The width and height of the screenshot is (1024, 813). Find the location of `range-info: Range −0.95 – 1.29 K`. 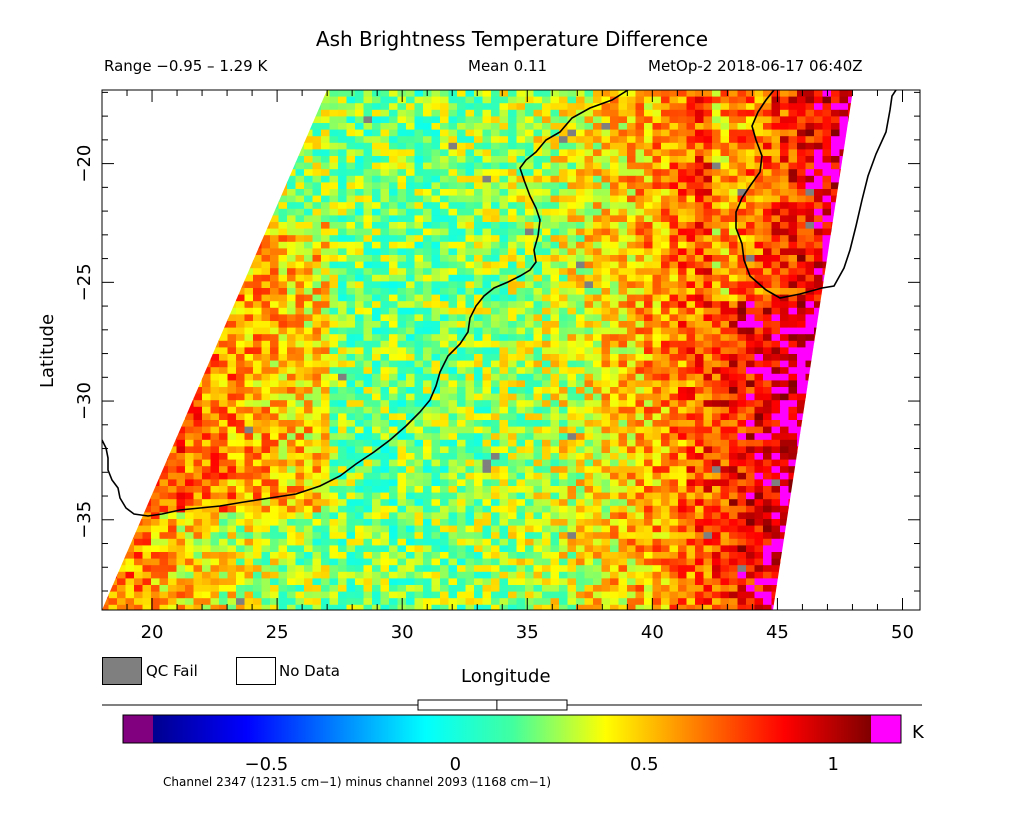

range-info: Range −0.95 – 1.29 K is located at coordinates (186, 66).